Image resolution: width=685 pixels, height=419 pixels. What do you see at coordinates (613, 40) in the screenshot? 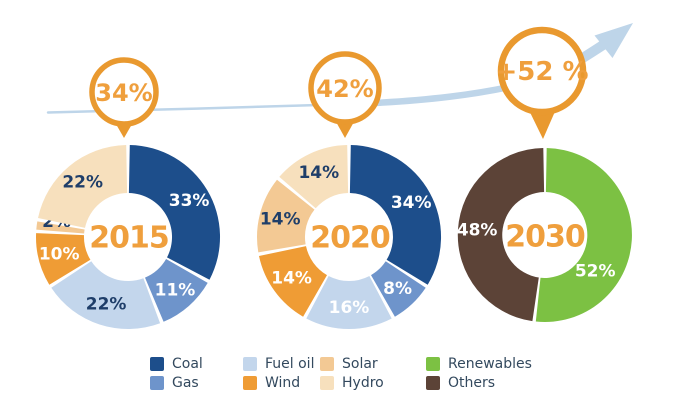
I see `growth-arrow-head-icon` at bounding box center [613, 40].